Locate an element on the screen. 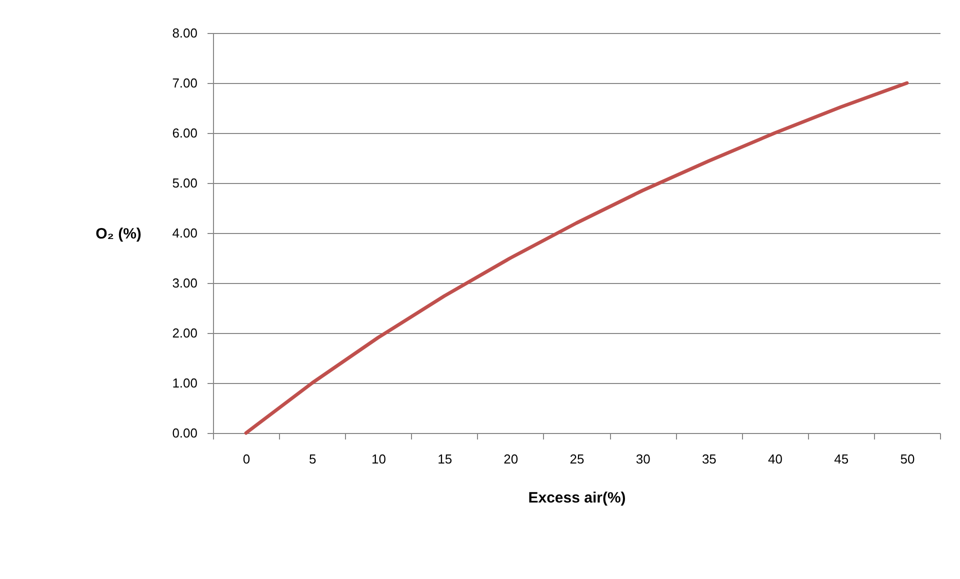 This screenshot has width=960, height=579. x-tick-label: 45 is located at coordinates (841, 459).